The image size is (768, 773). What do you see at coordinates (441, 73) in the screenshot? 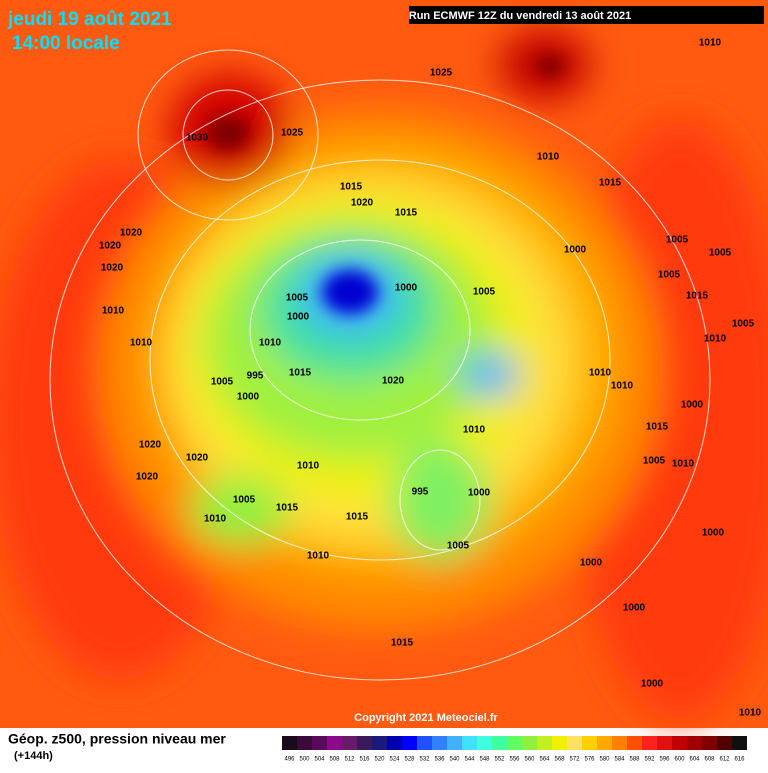
I see `isobar-label: 1025` at bounding box center [441, 73].